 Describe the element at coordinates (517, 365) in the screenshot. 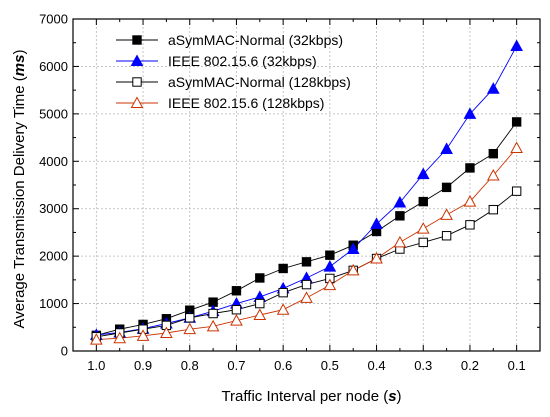

I see `x-tick-label: 0.1` at that location.